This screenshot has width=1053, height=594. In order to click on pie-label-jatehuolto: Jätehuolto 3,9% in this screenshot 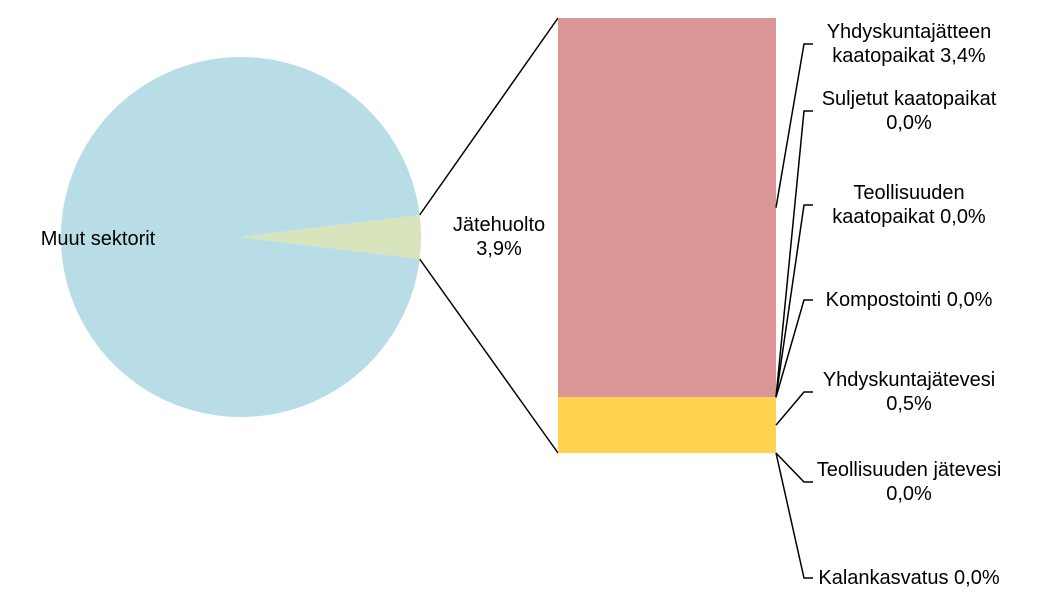, I will do `click(499, 237)`.